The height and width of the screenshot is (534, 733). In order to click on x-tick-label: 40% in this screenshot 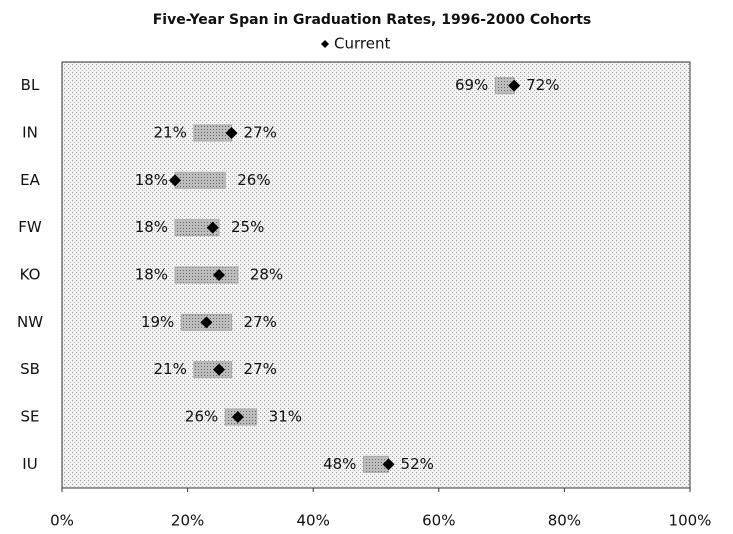, I will do `click(313, 521)`.